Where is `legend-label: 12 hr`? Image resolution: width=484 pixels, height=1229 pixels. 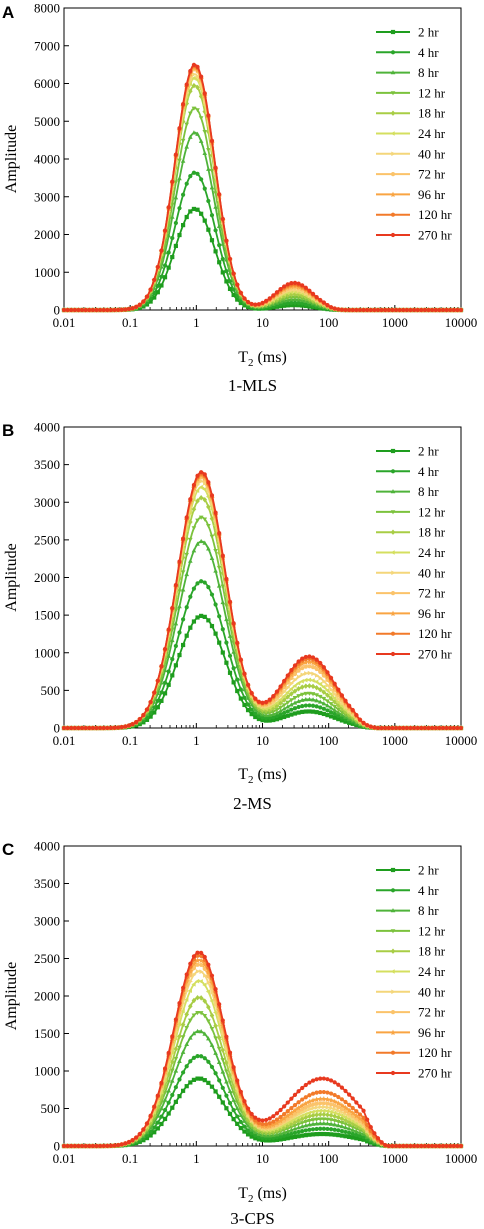
legend-label: 12 hr is located at coordinates (432, 930).